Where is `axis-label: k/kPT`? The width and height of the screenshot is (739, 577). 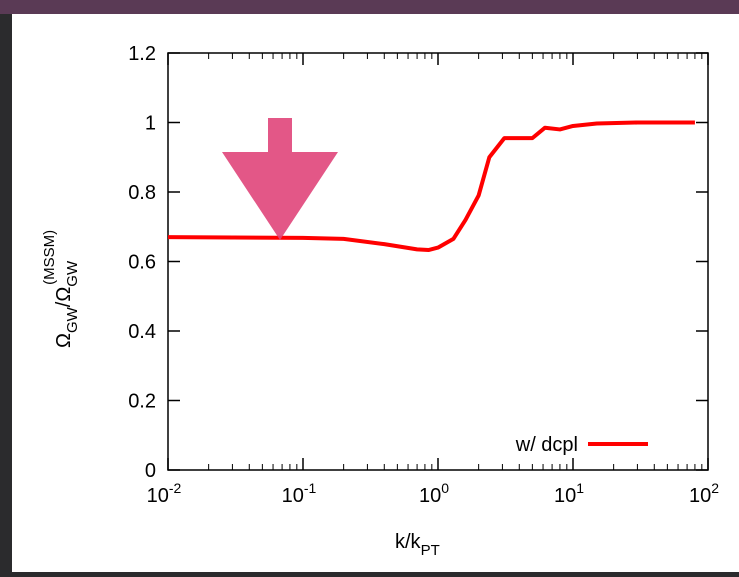
axis-label: k/kPT is located at coordinates (417, 545).